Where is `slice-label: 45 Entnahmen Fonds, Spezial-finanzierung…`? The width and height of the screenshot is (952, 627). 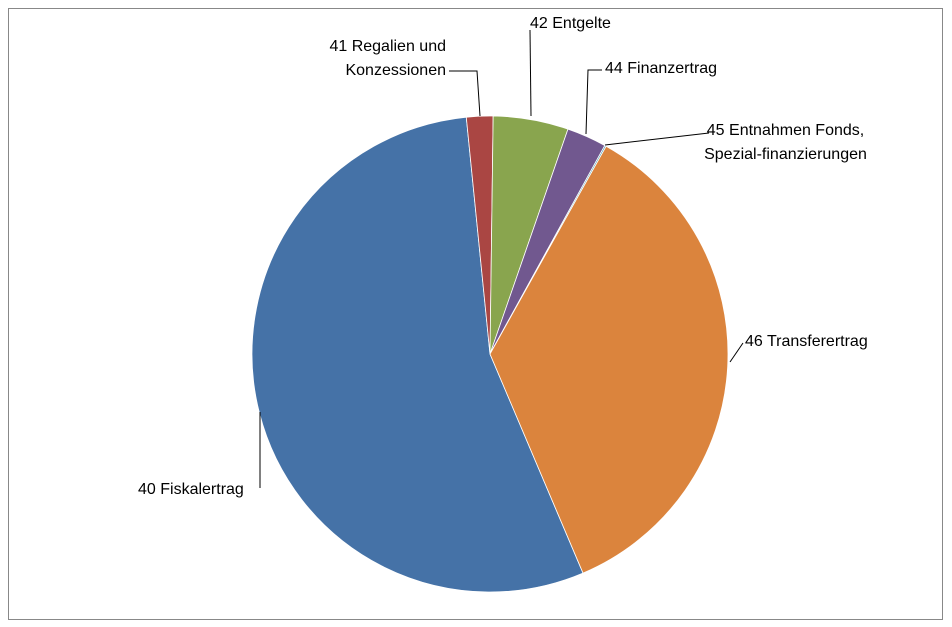
slice-label: 45 Entnahmen Fonds, Spezial-finanzierung… is located at coordinates (785, 142).